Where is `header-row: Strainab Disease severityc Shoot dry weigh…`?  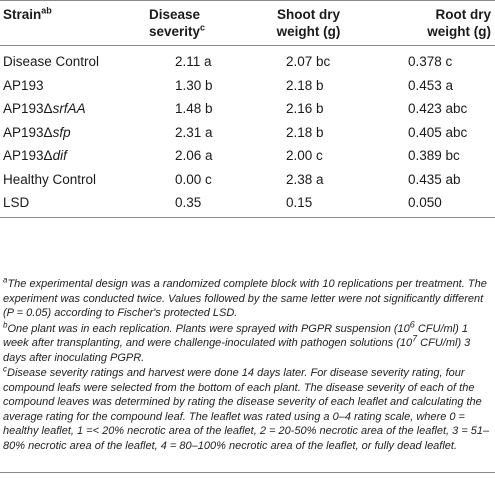 header-row: Strainab Disease severityc Shoot dry weigh… is located at coordinates (247, 23).